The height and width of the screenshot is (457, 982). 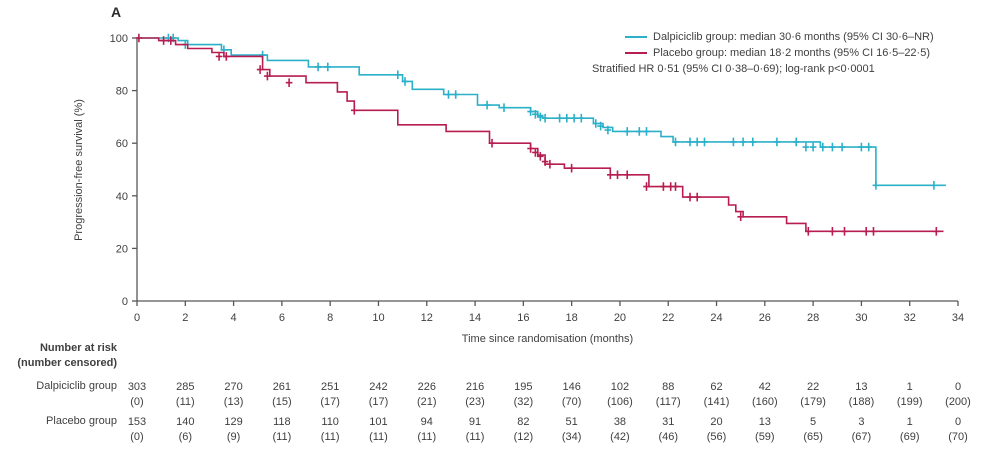 What do you see at coordinates (330, 422) in the screenshot?
I see `svg-text: 110` at bounding box center [330, 422].